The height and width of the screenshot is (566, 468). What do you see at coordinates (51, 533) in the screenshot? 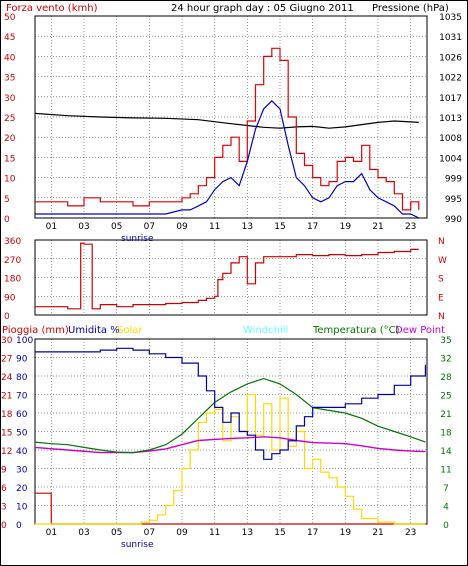
I see `hour-tick-bottom: 01` at bounding box center [51, 533].